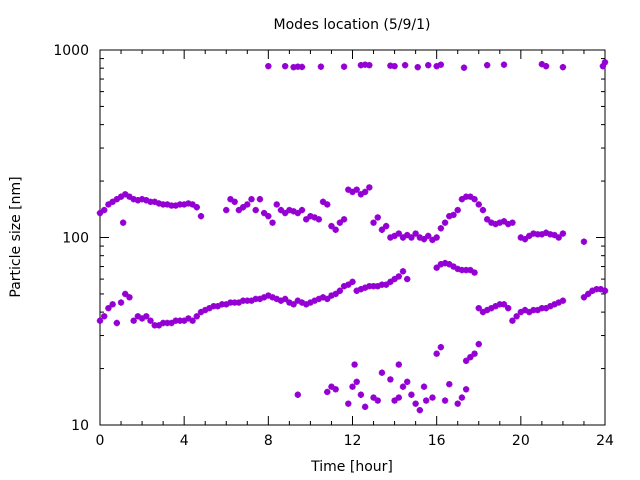 Image resolution: width=640 pixels, height=480 pixels. Describe the element at coordinates (521, 441) in the screenshot. I see `x-tick-label: 20` at that location.